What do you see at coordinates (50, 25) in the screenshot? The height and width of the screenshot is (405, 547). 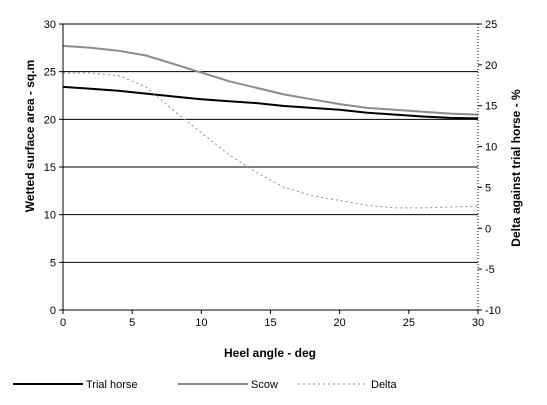 I see `y-tick-label: 30` at bounding box center [50, 25].